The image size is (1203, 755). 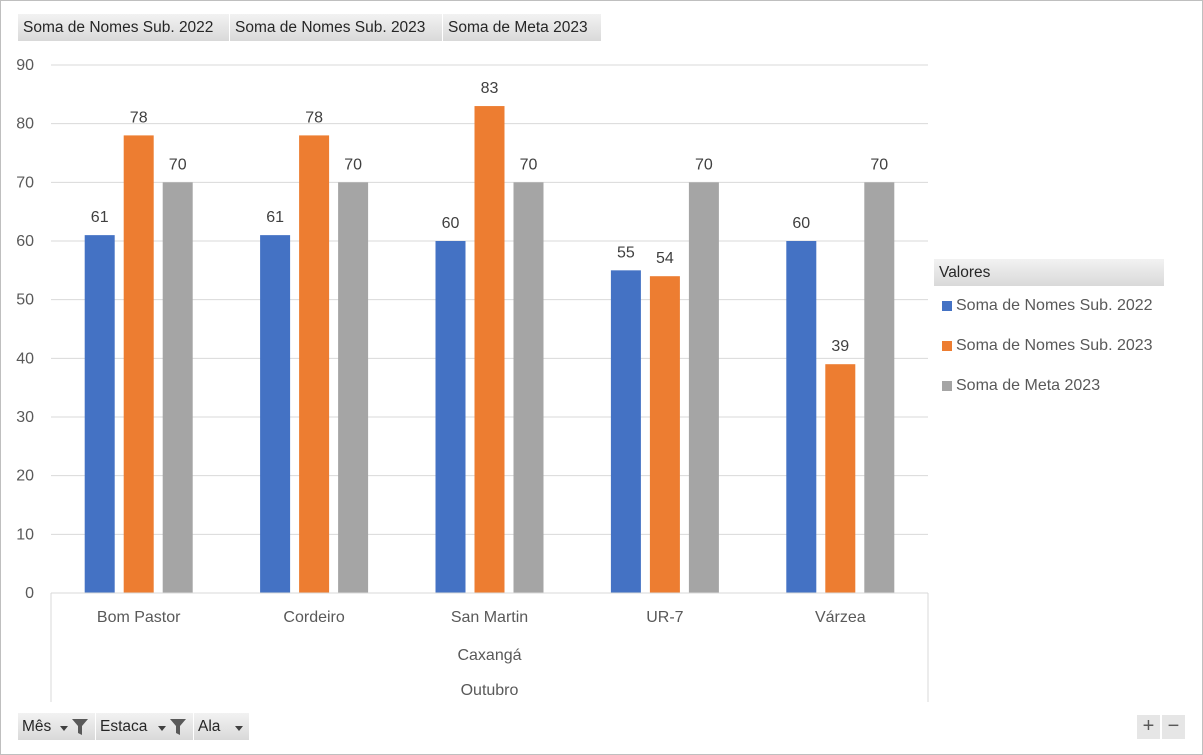 What do you see at coordinates (490, 88) in the screenshot?
I see `data-label: 83` at bounding box center [490, 88].